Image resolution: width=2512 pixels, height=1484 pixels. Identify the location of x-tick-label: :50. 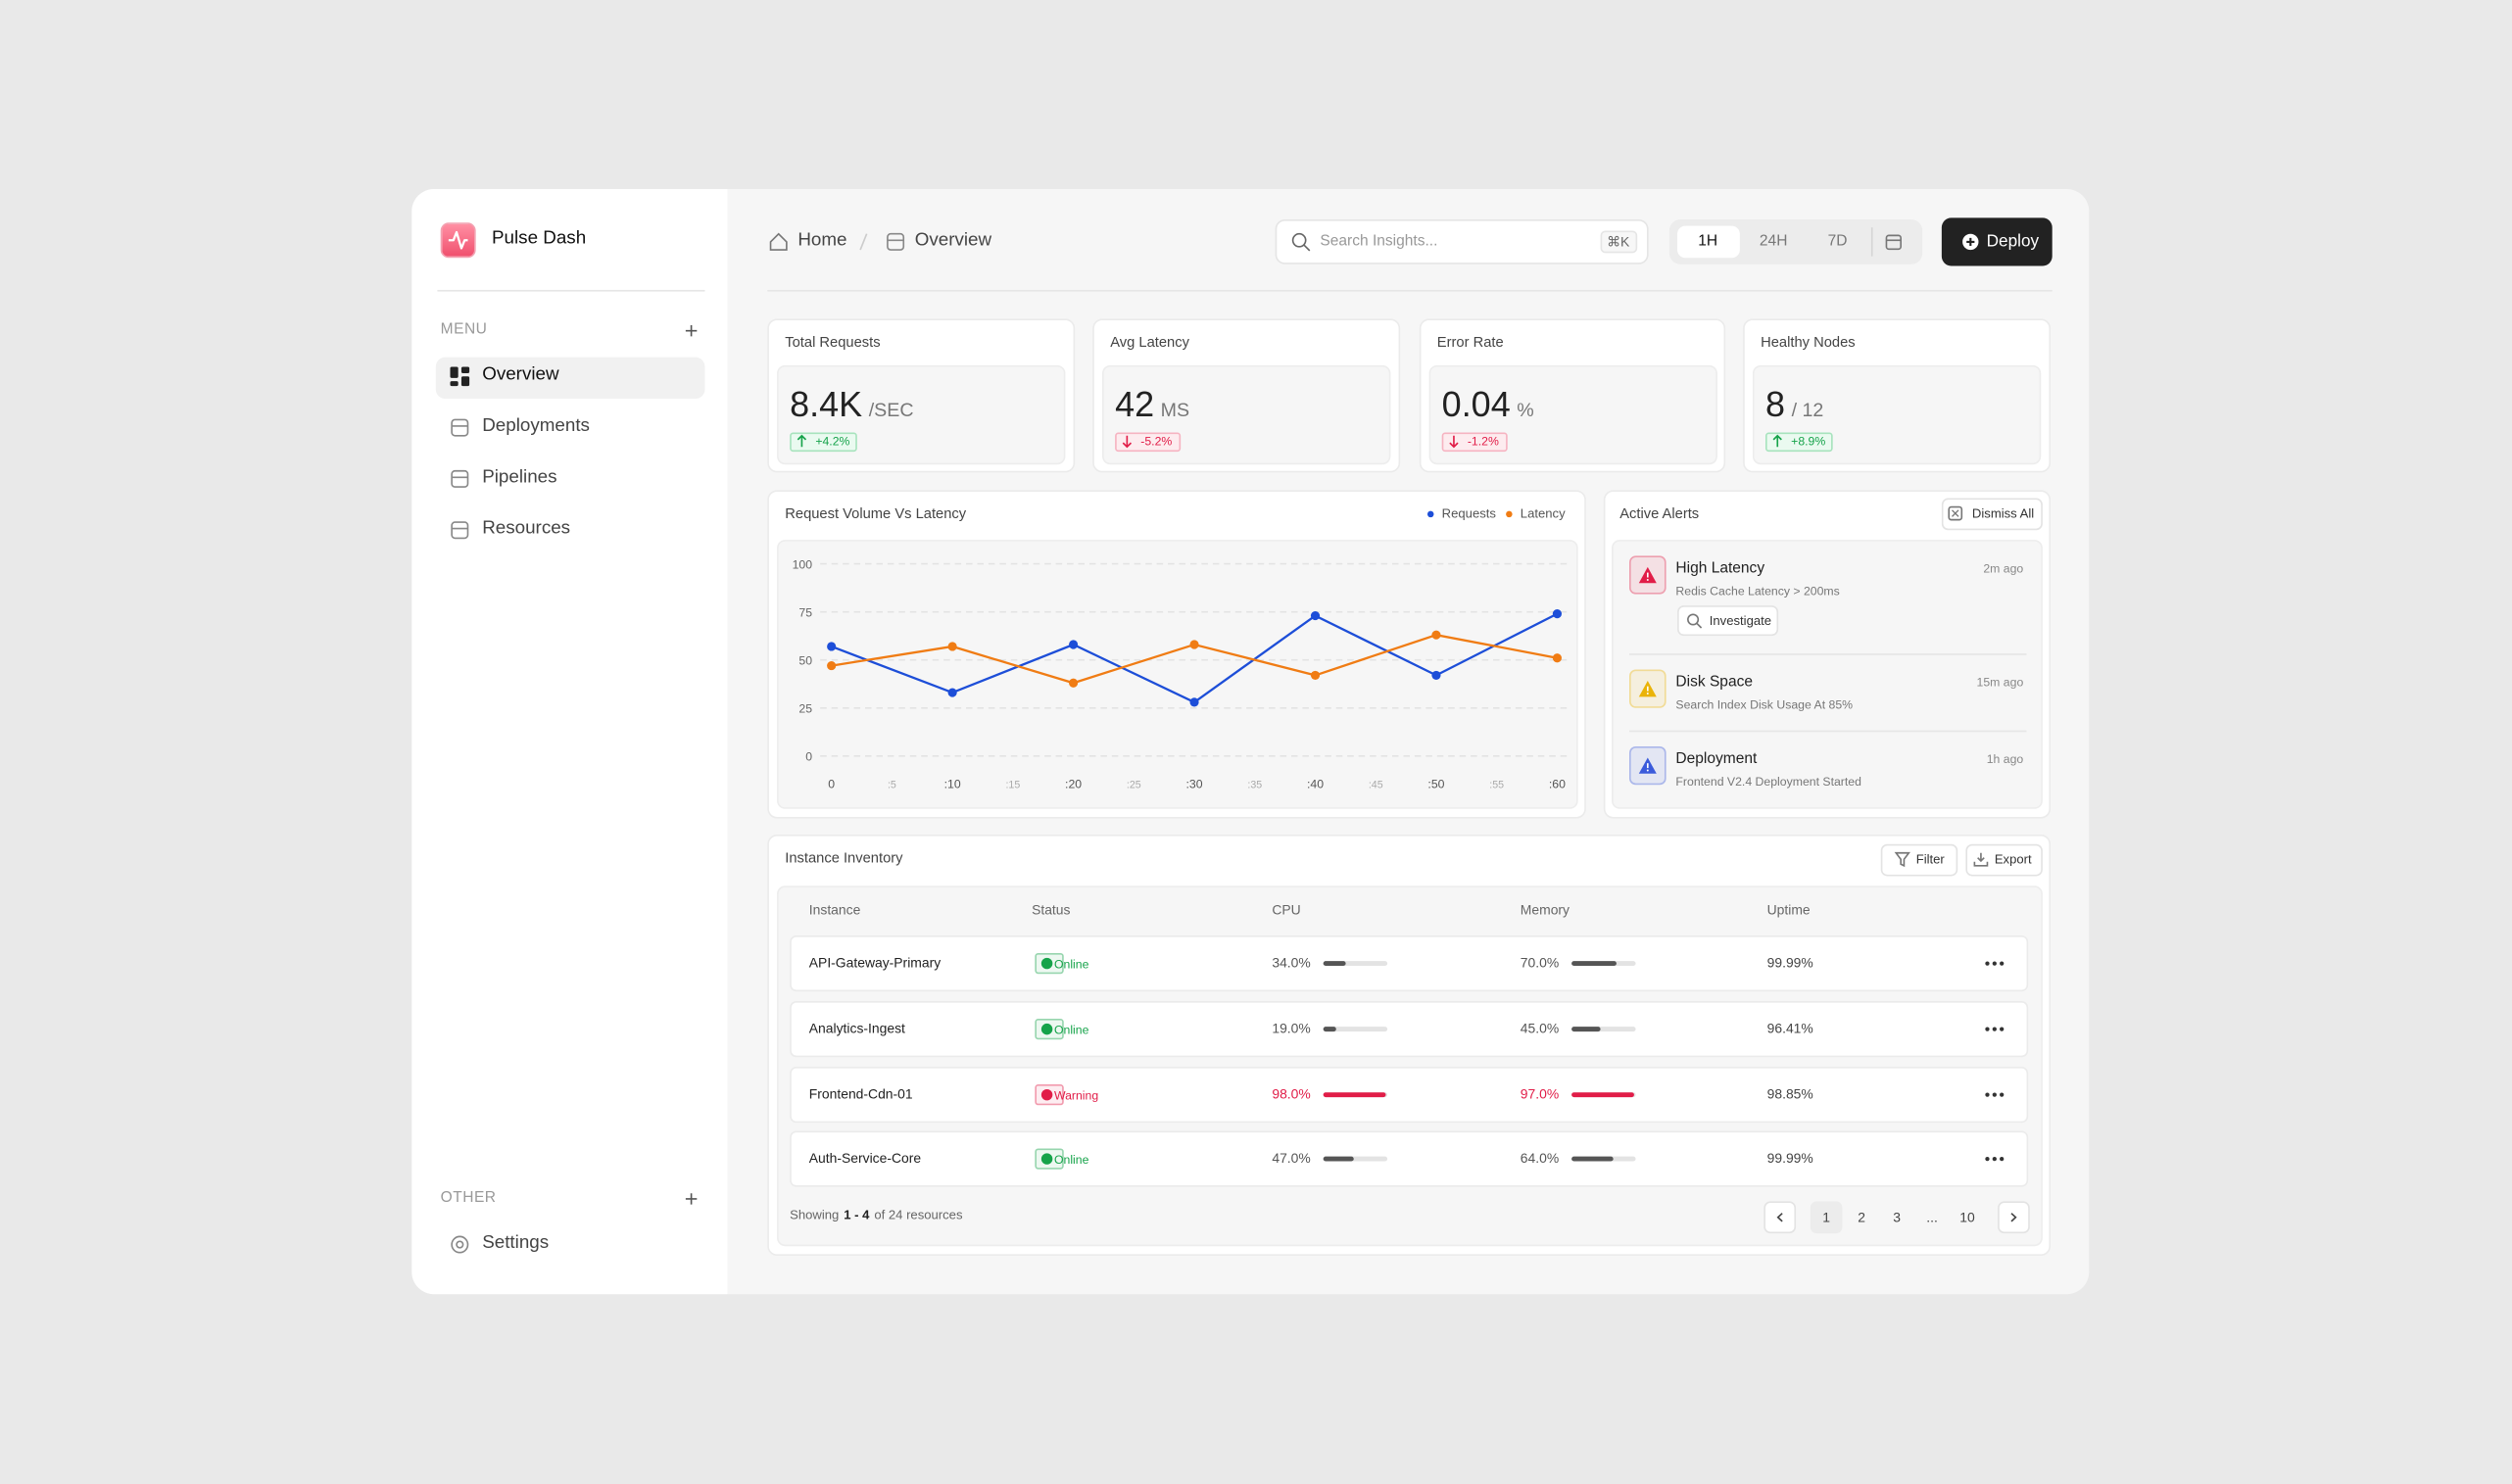
(1435, 784).